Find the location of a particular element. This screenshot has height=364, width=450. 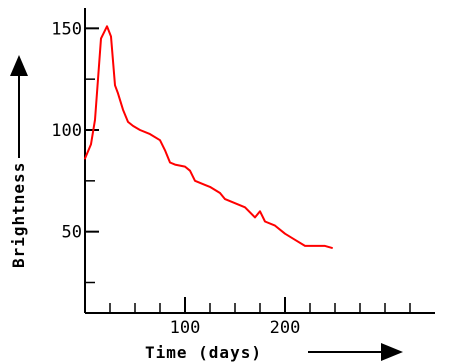

y-tick-label: 150 is located at coordinates (66, 29).